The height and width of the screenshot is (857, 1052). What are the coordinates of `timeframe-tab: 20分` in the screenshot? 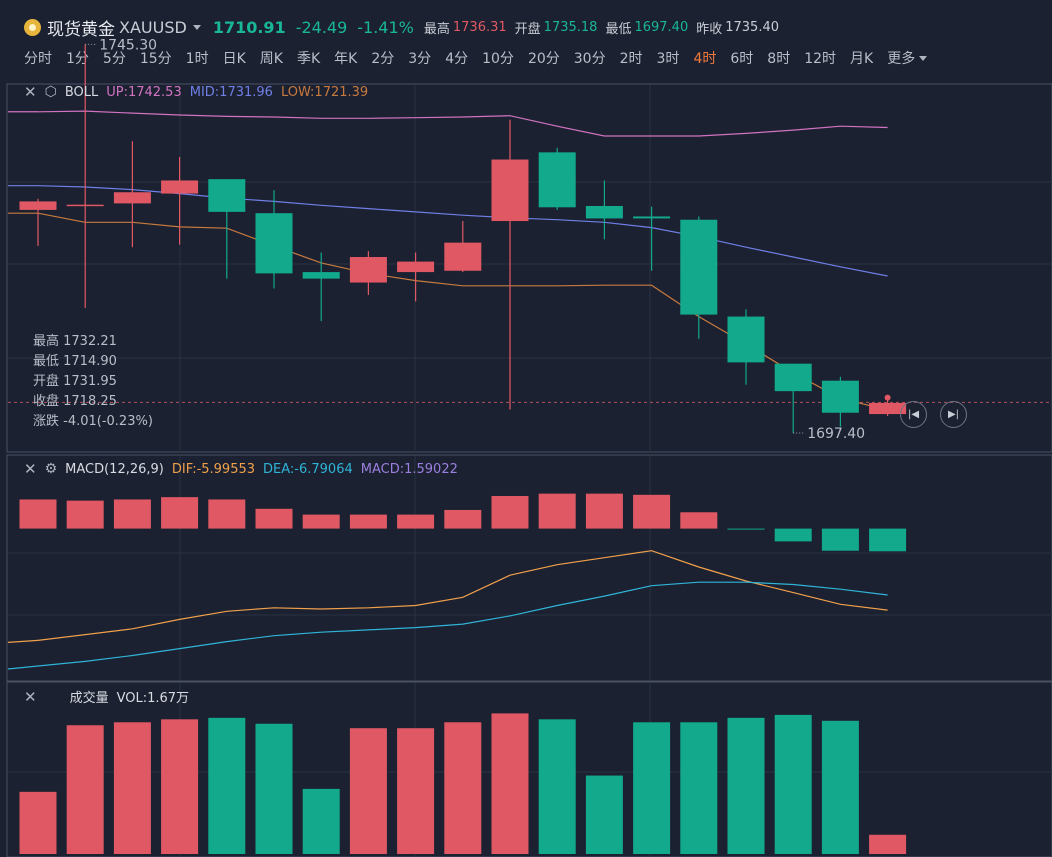 It's located at (543, 59).